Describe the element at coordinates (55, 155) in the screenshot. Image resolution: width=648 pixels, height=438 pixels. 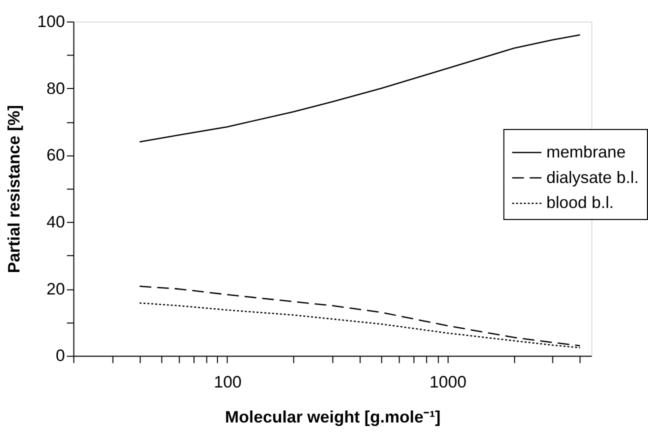
I see `y-tick-label: 60` at that location.